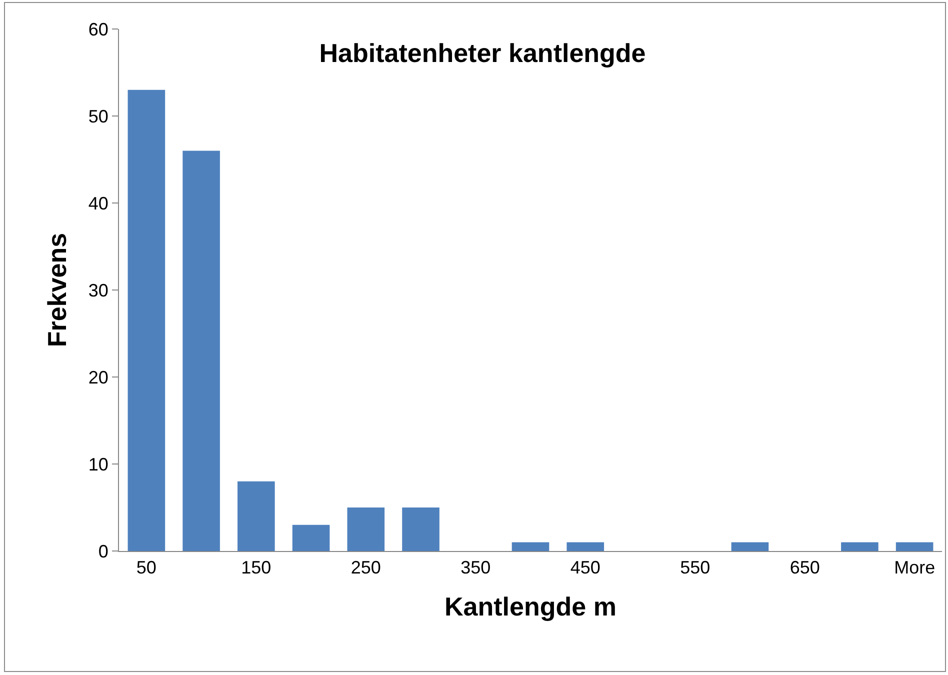 This screenshot has height=675, width=948. Describe the element at coordinates (695, 568) in the screenshot. I see `x-tick-label: 550` at that location.